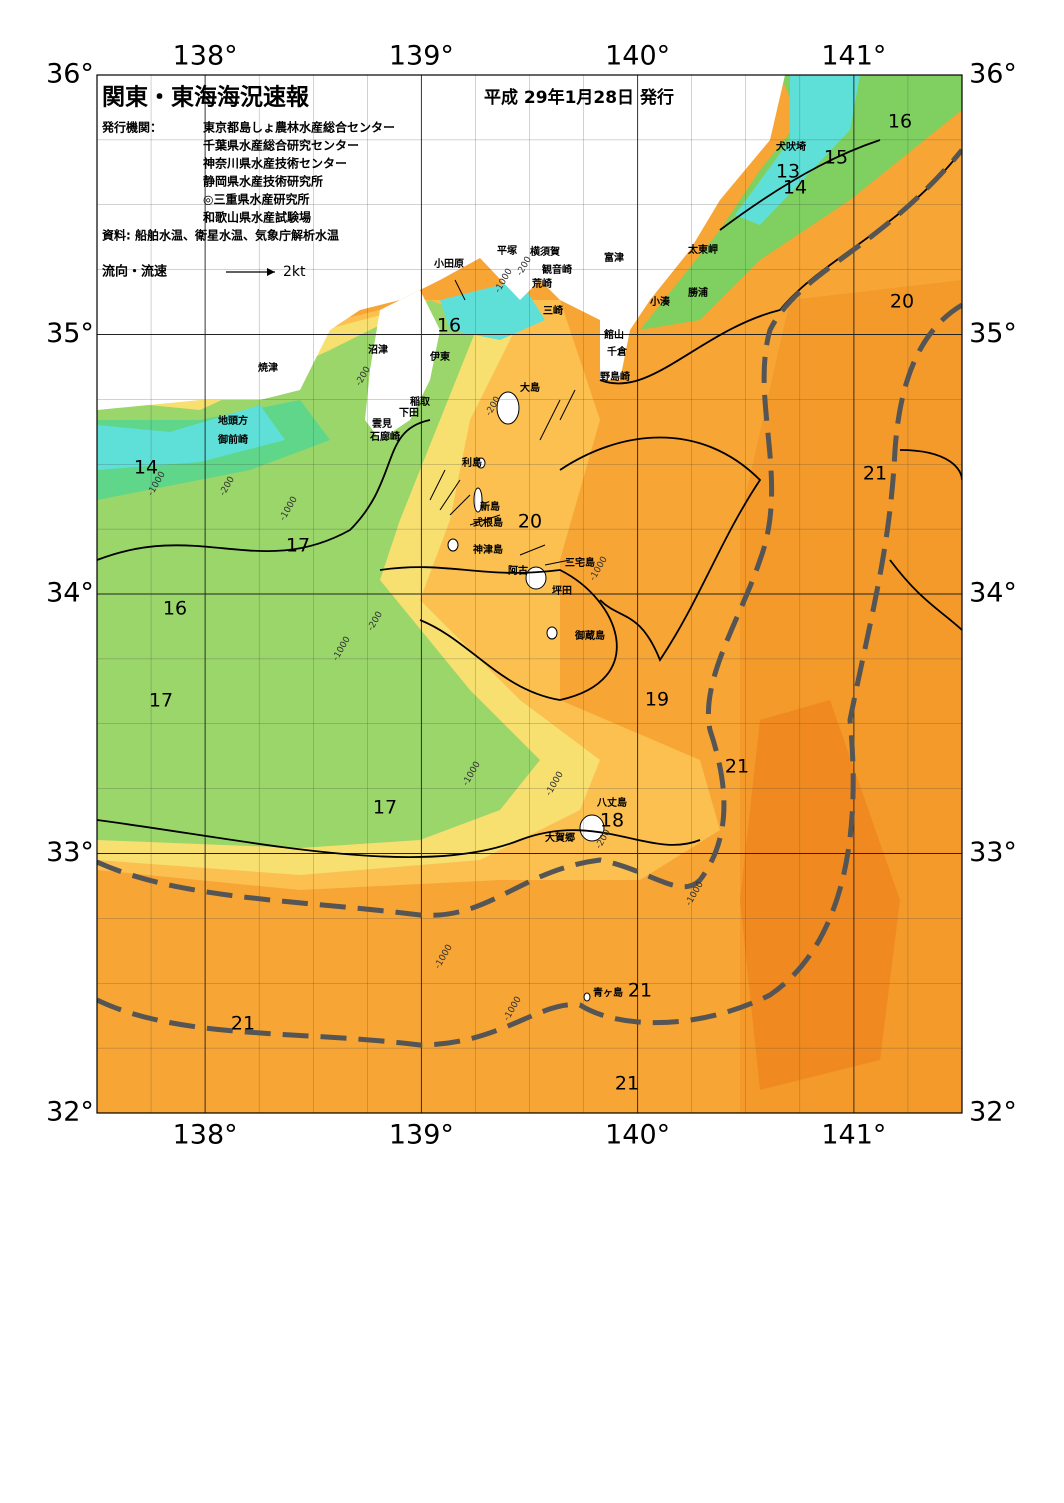 Image resolution: width=1064 pixels, height=1503 pixels. I want to click on sea-cold-west, so click(191, 437).